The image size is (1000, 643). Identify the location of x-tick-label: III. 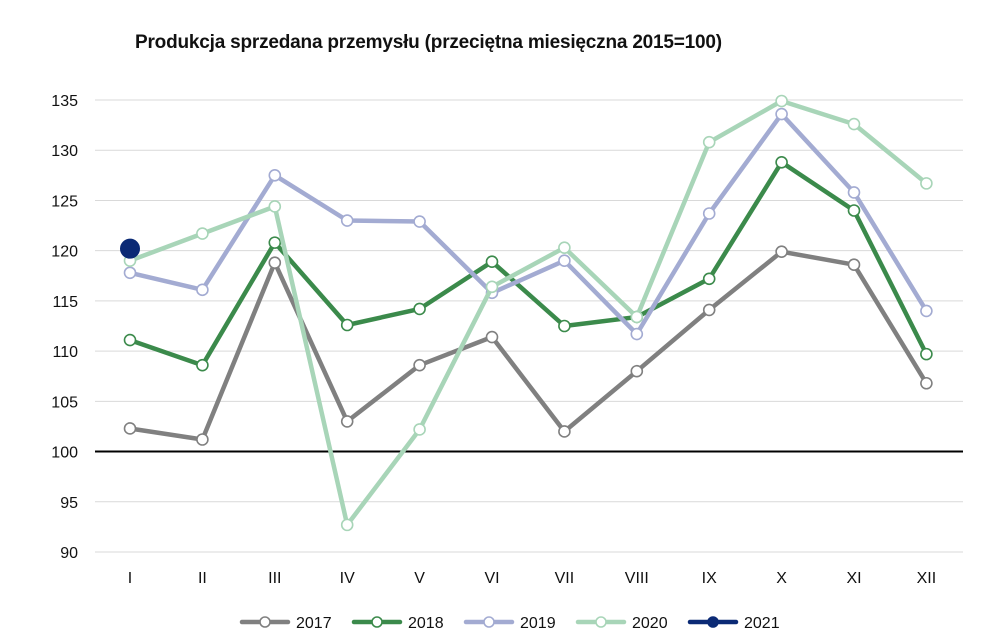
(274, 578).